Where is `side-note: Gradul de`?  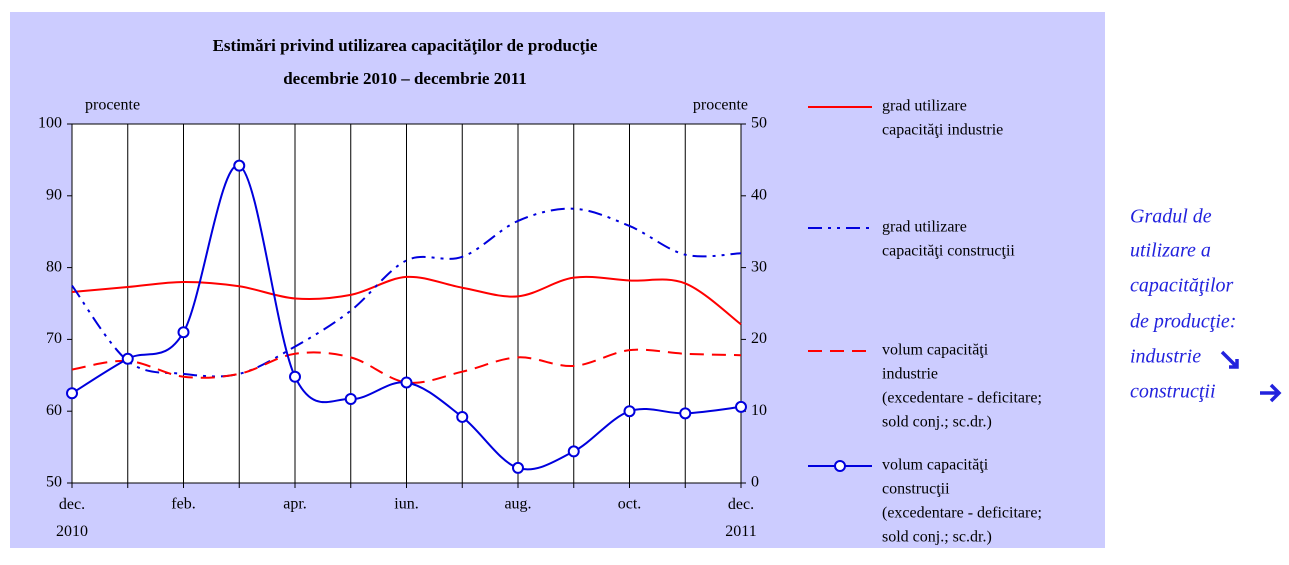 side-note: Gradul de is located at coordinates (1171, 217).